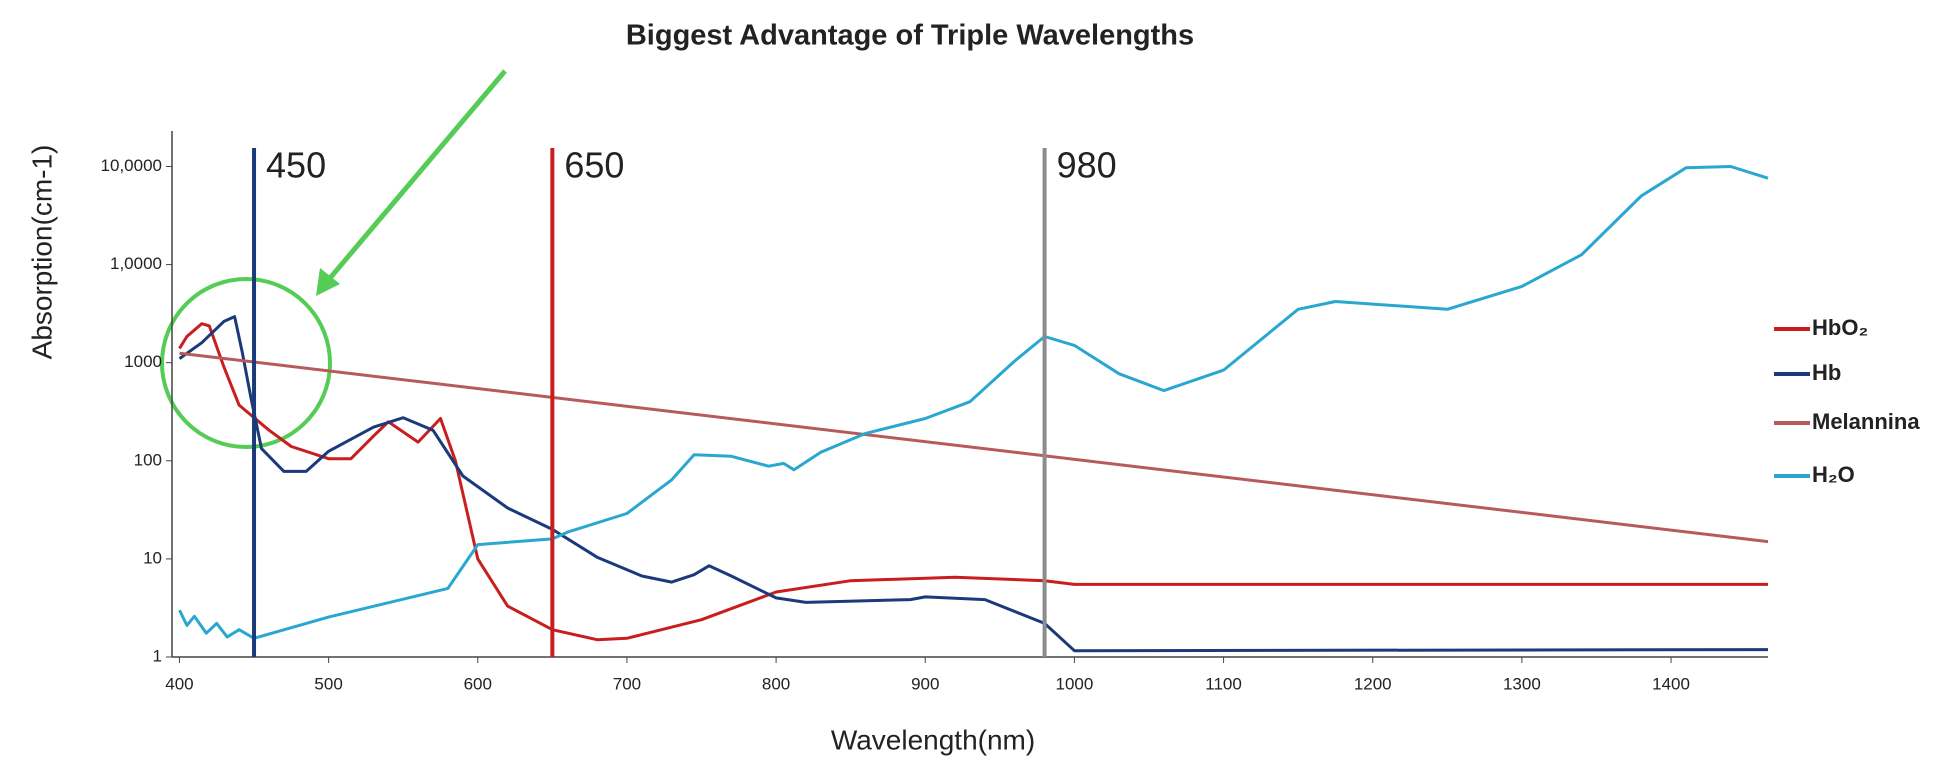  Describe the element at coordinates (296, 165) in the screenshot. I see `wavelength-marker-label: 450` at that location.